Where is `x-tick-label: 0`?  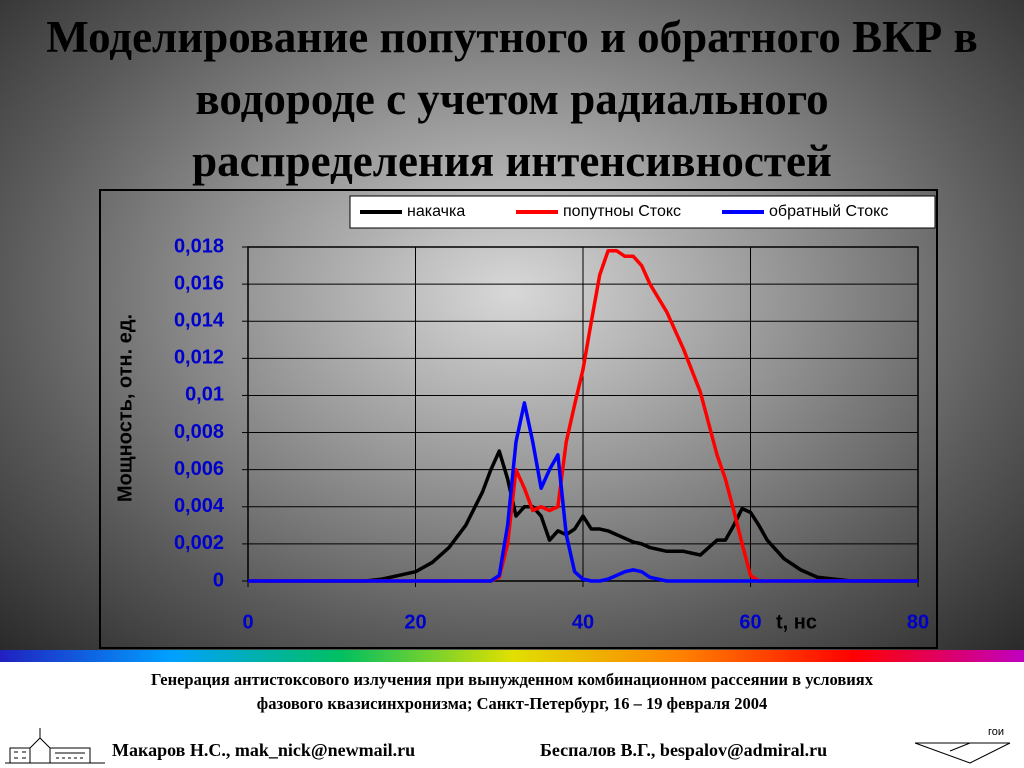
x-tick-label: 0 is located at coordinates (247, 622).